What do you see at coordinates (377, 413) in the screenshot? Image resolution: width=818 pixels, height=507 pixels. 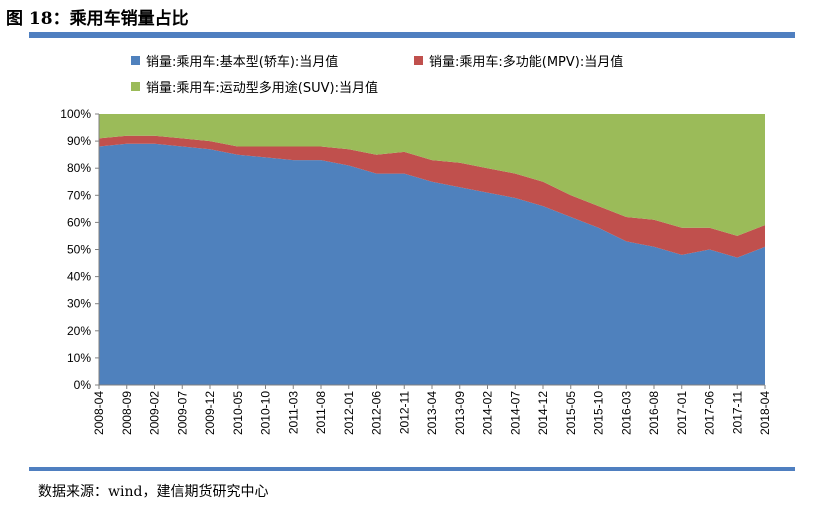 I see `x-tick-label: 2012-06` at bounding box center [377, 413].